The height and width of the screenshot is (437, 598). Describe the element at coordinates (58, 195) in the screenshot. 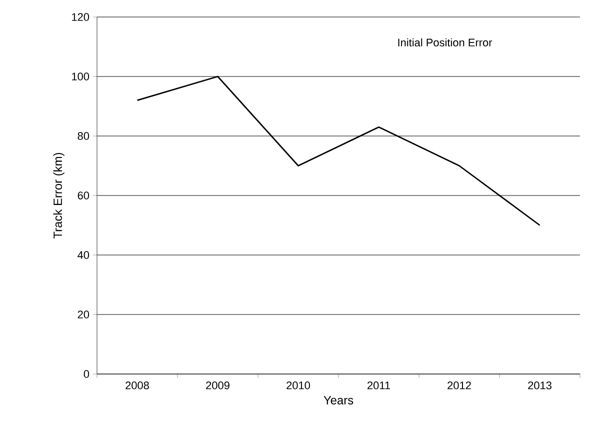

I see `y-axis-title: Track Error (km)` at that location.